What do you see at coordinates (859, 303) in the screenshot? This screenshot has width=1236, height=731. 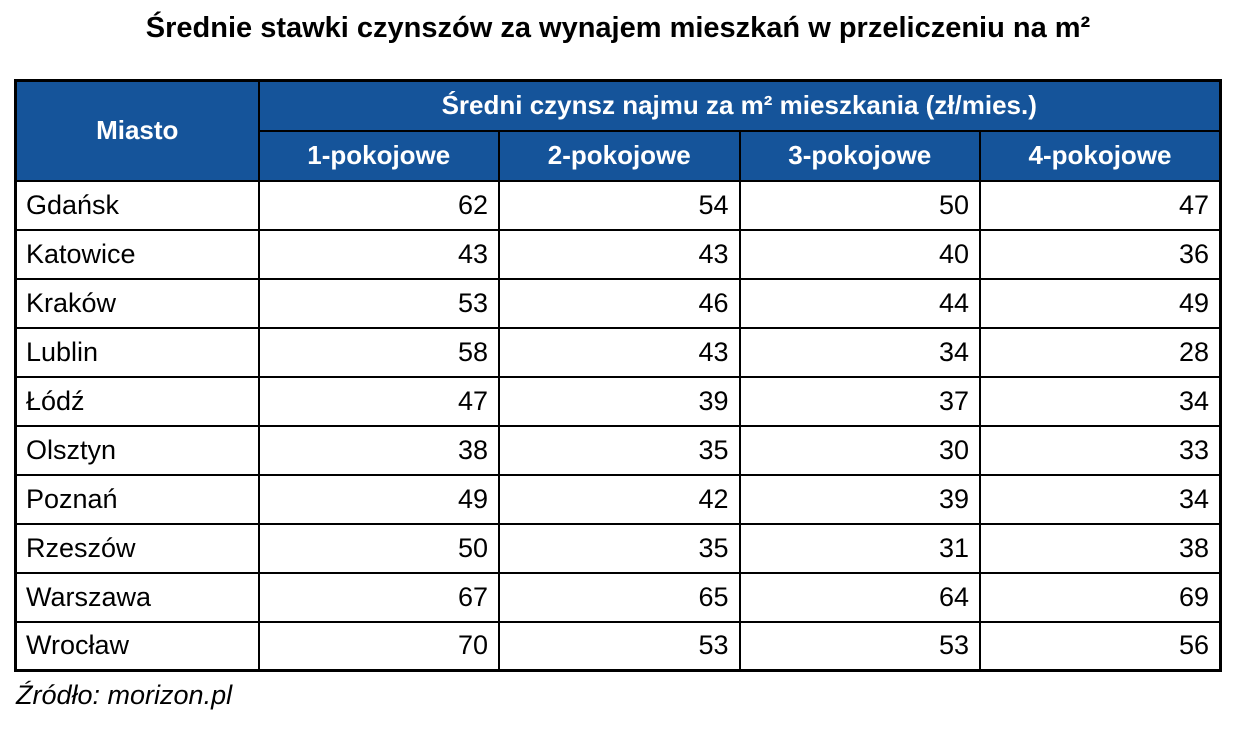 I see `rent-value: 44` at bounding box center [859, 303].